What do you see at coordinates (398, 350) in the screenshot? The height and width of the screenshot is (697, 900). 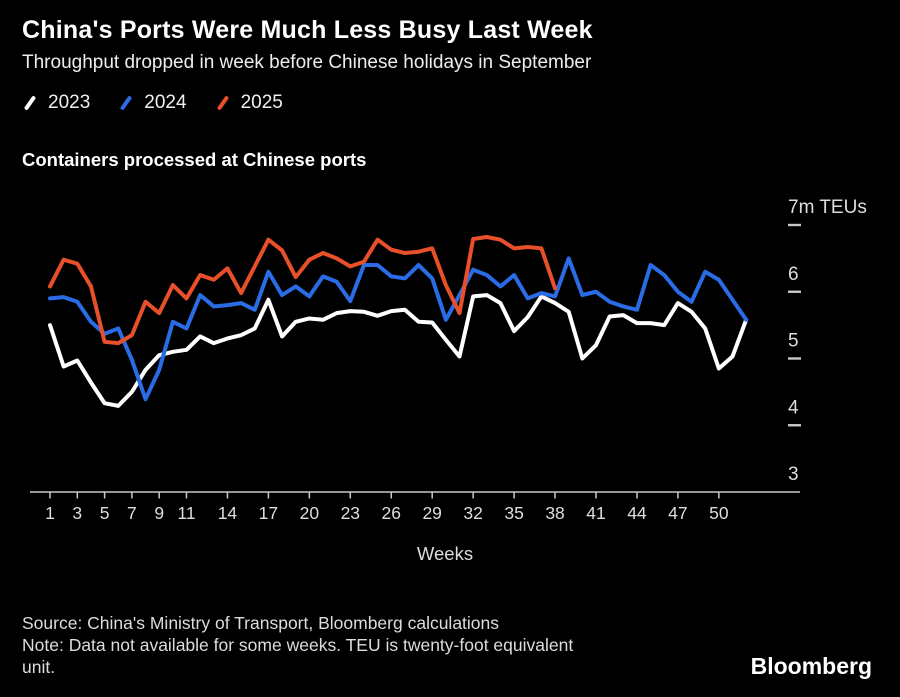 I see `series-line-2023` at bounding box center [398, 350].